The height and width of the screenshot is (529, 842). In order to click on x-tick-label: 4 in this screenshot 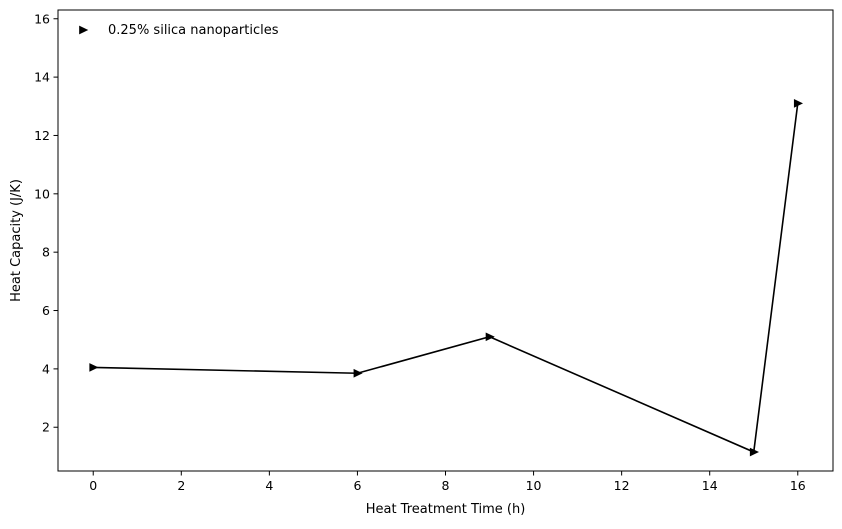, I will do `click(269, 485)`.